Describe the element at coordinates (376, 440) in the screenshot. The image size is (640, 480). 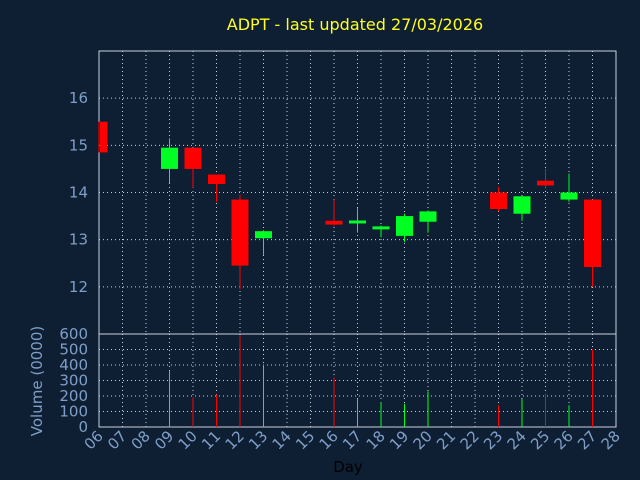
I see `x-tick-label: 18` at that location.